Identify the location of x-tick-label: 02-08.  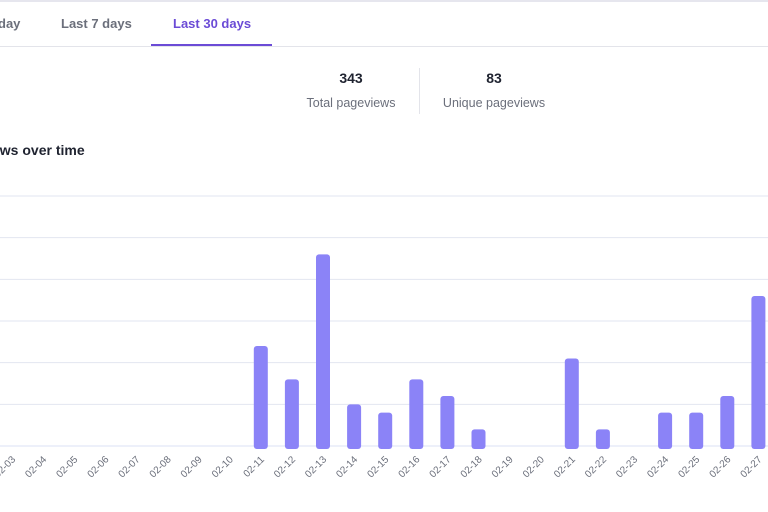
(161, 467).